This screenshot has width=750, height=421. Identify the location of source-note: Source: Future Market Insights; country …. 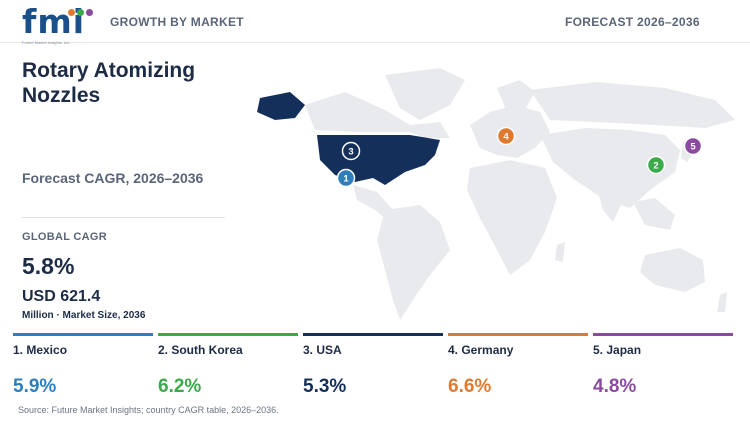
(148, 410).